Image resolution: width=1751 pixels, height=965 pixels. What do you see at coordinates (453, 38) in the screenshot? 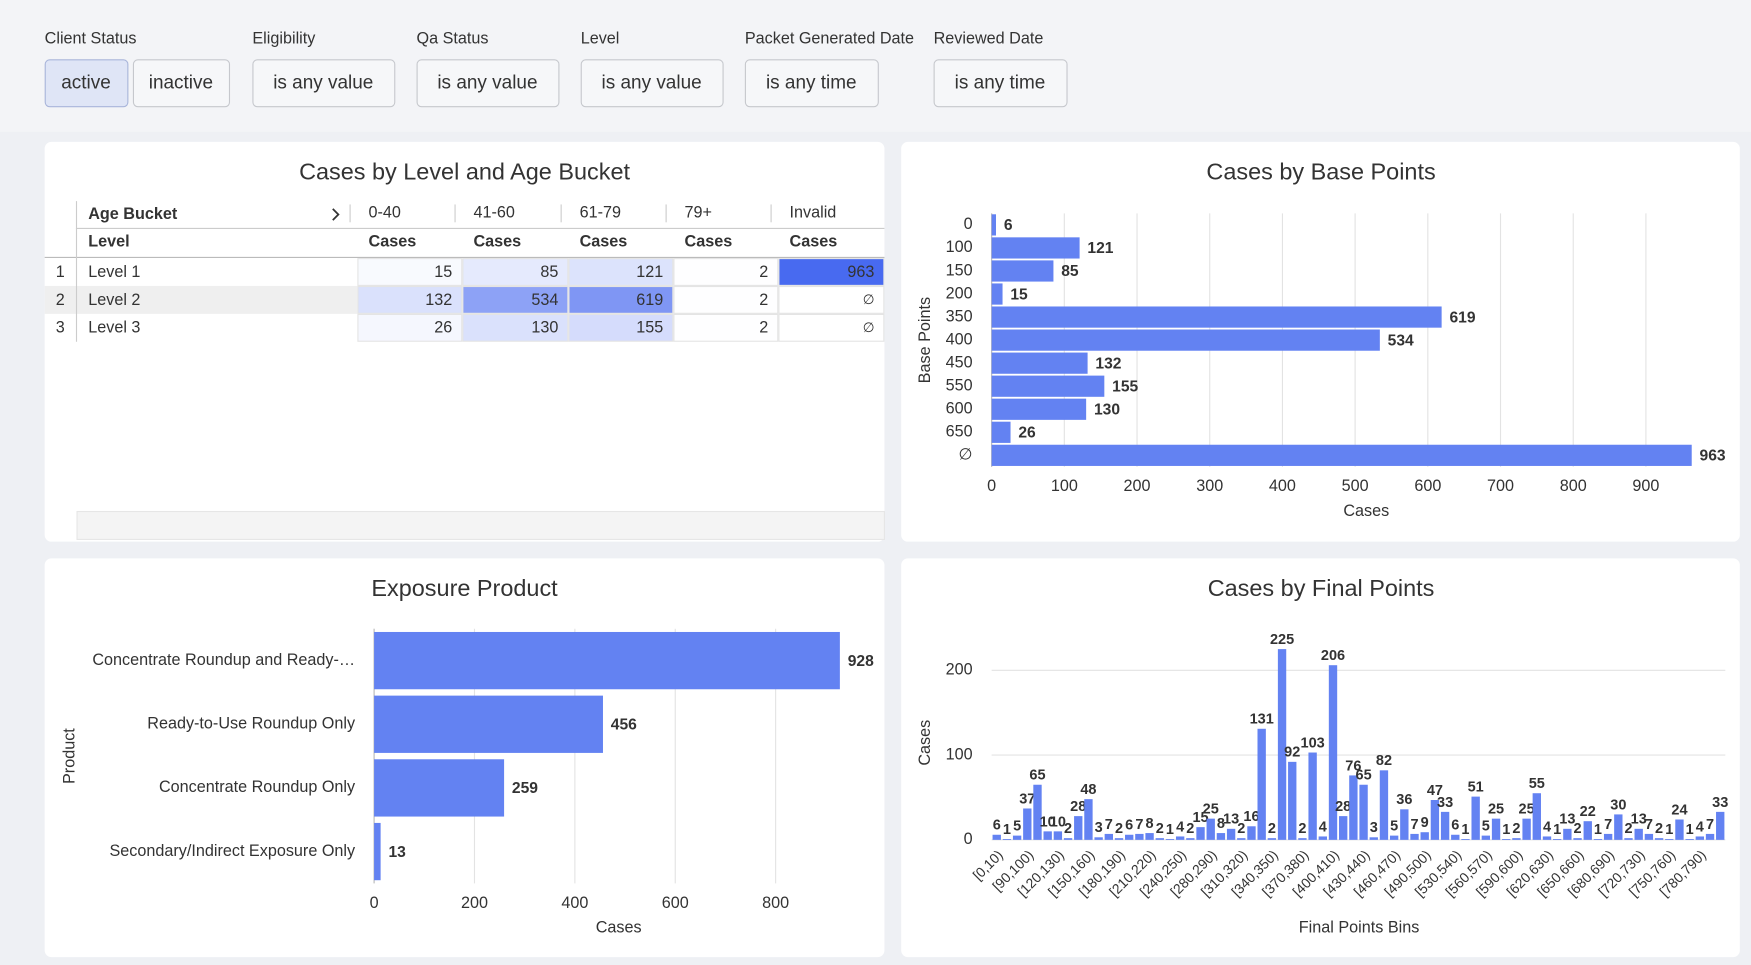
I see `filter-label: Qa Status` at bounding box center [453, 38].